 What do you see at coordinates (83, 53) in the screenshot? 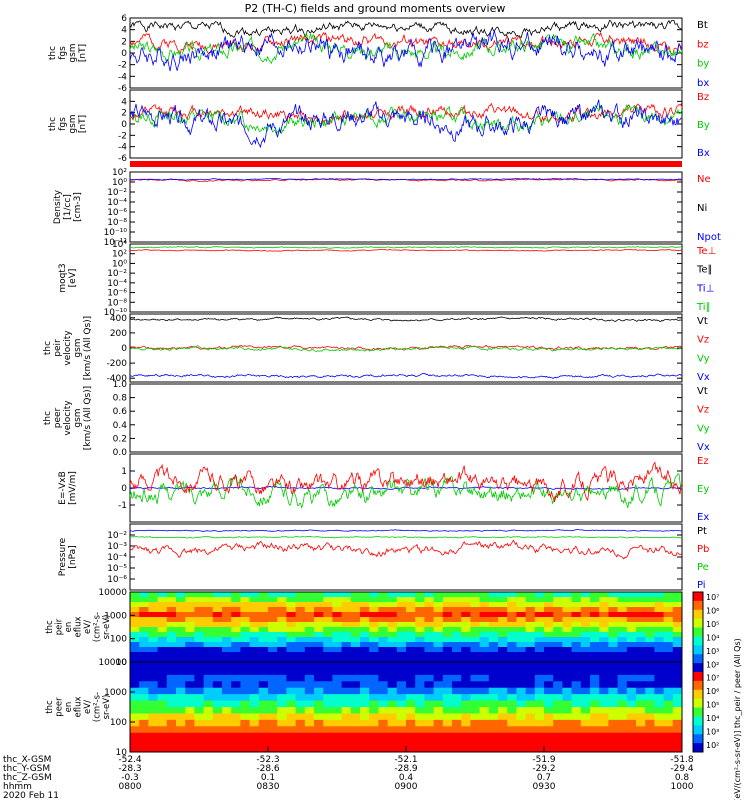
I see `y-axis-label: [nT]` at bounding box center [83, 53].